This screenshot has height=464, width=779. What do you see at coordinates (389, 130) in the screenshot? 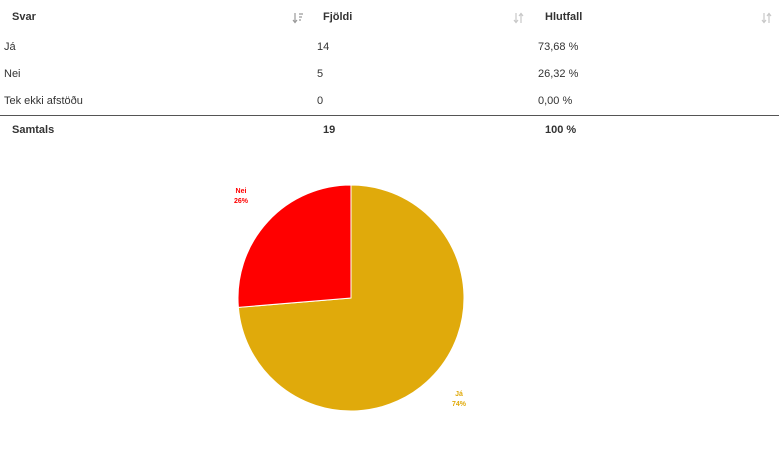
I see `table-total-row: Samtals 19 100 %` at bounding box center [389, 130].